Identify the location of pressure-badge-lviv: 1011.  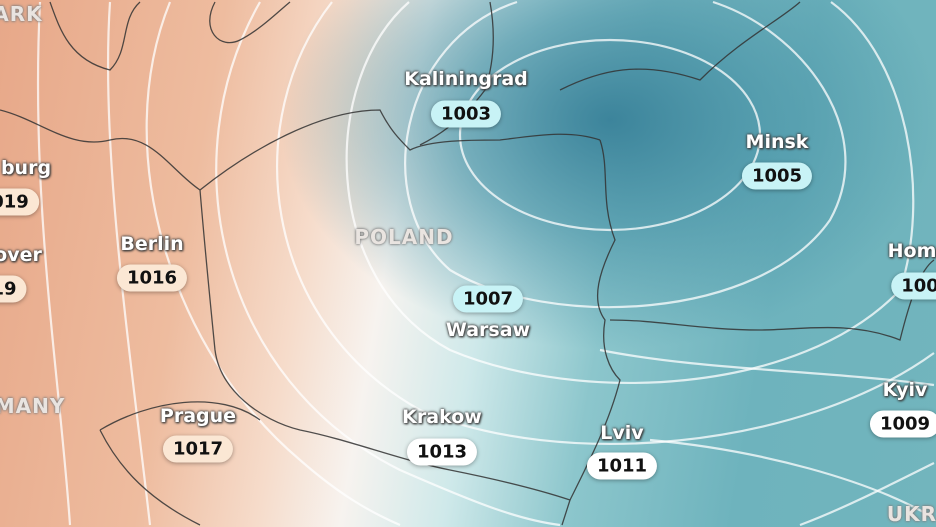
(622, 466).